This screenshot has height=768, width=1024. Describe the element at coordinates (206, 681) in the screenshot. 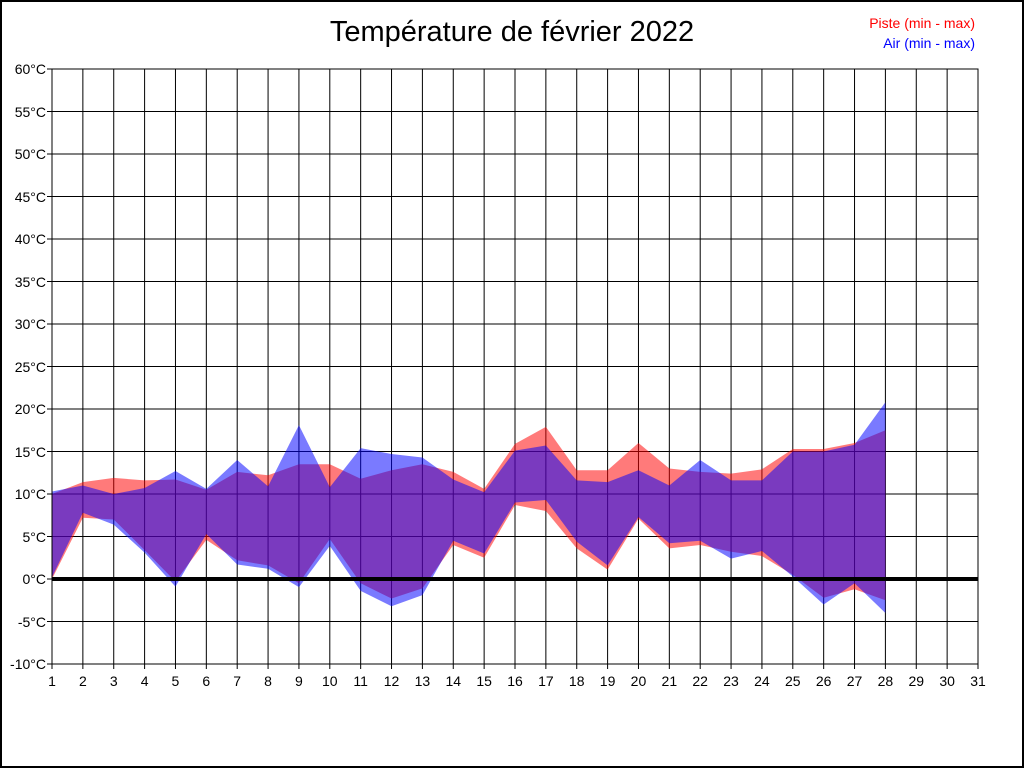

I see `x-tick-label: 6` at that location.